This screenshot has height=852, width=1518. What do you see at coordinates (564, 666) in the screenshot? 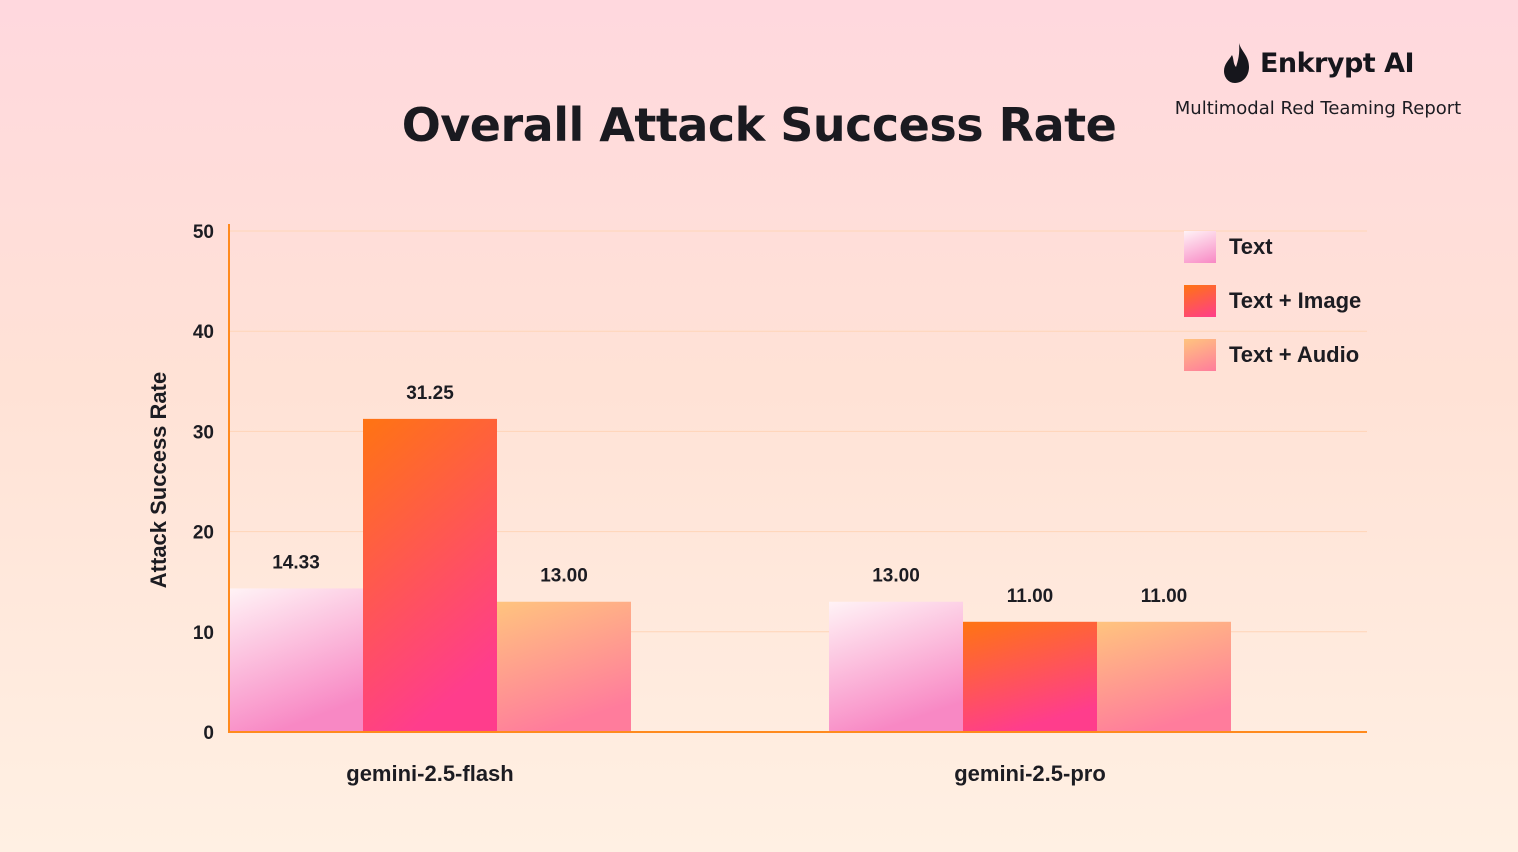
I see `bar-gemini-2.5-flash-text-audio` at bounding box center [564, 666].